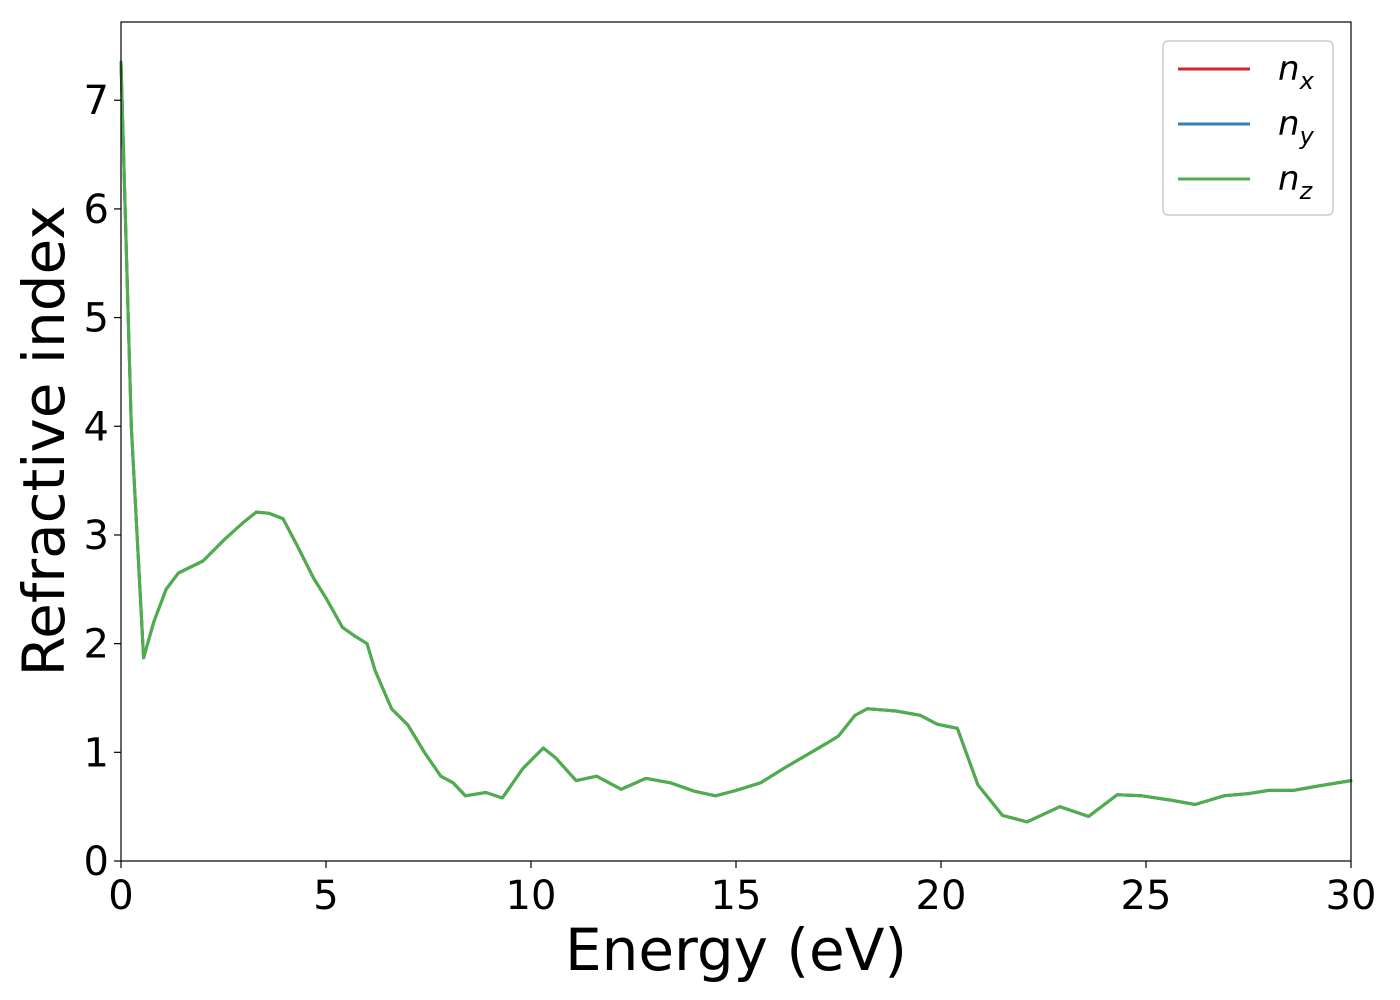  What do you see at coordinates (736, 950) in the screenshot?
I see `x-axis-label: Energy (eV)` at bounding box center [736, 950].